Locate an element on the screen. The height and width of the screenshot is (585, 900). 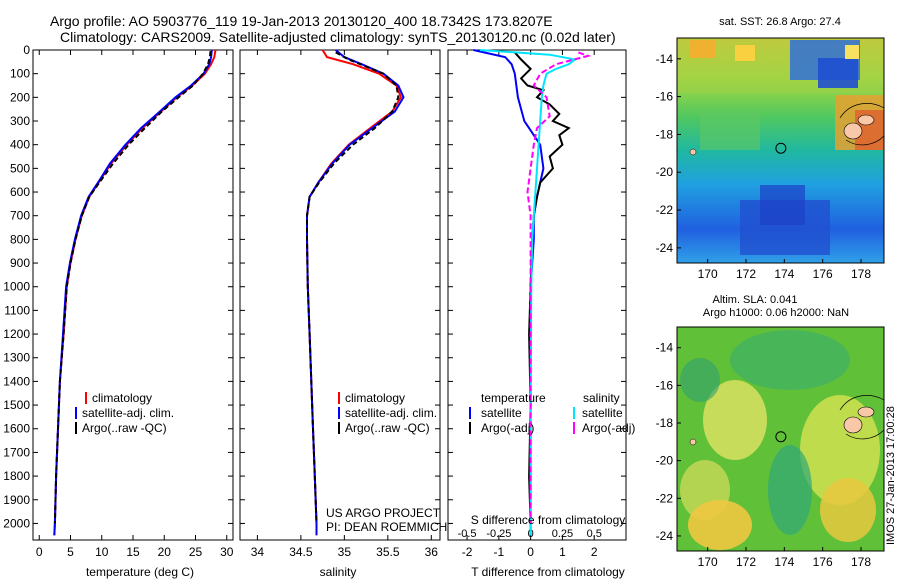
y-tick-label: 1900 is located at coordinates (16, 500).